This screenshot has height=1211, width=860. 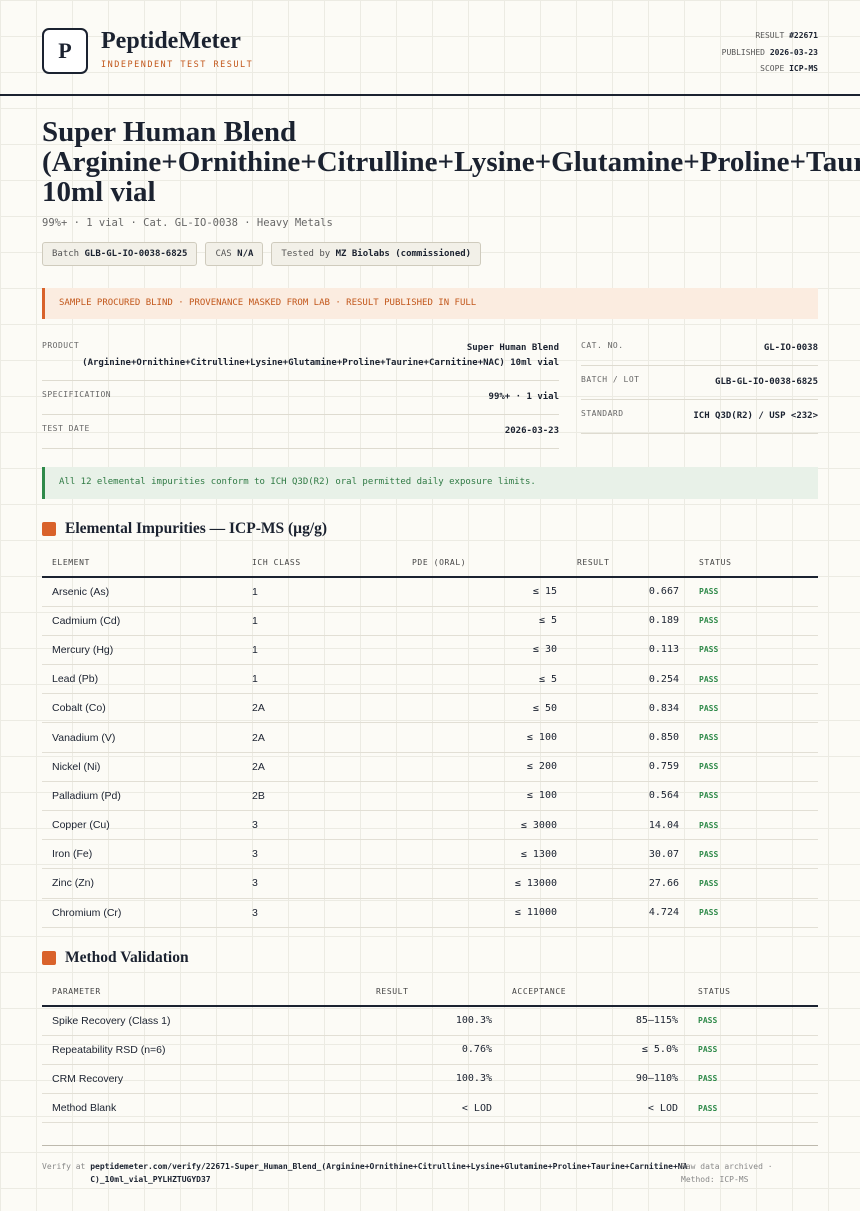 I want to click on cell: Iron (Fe), so click(x=142, y=854).